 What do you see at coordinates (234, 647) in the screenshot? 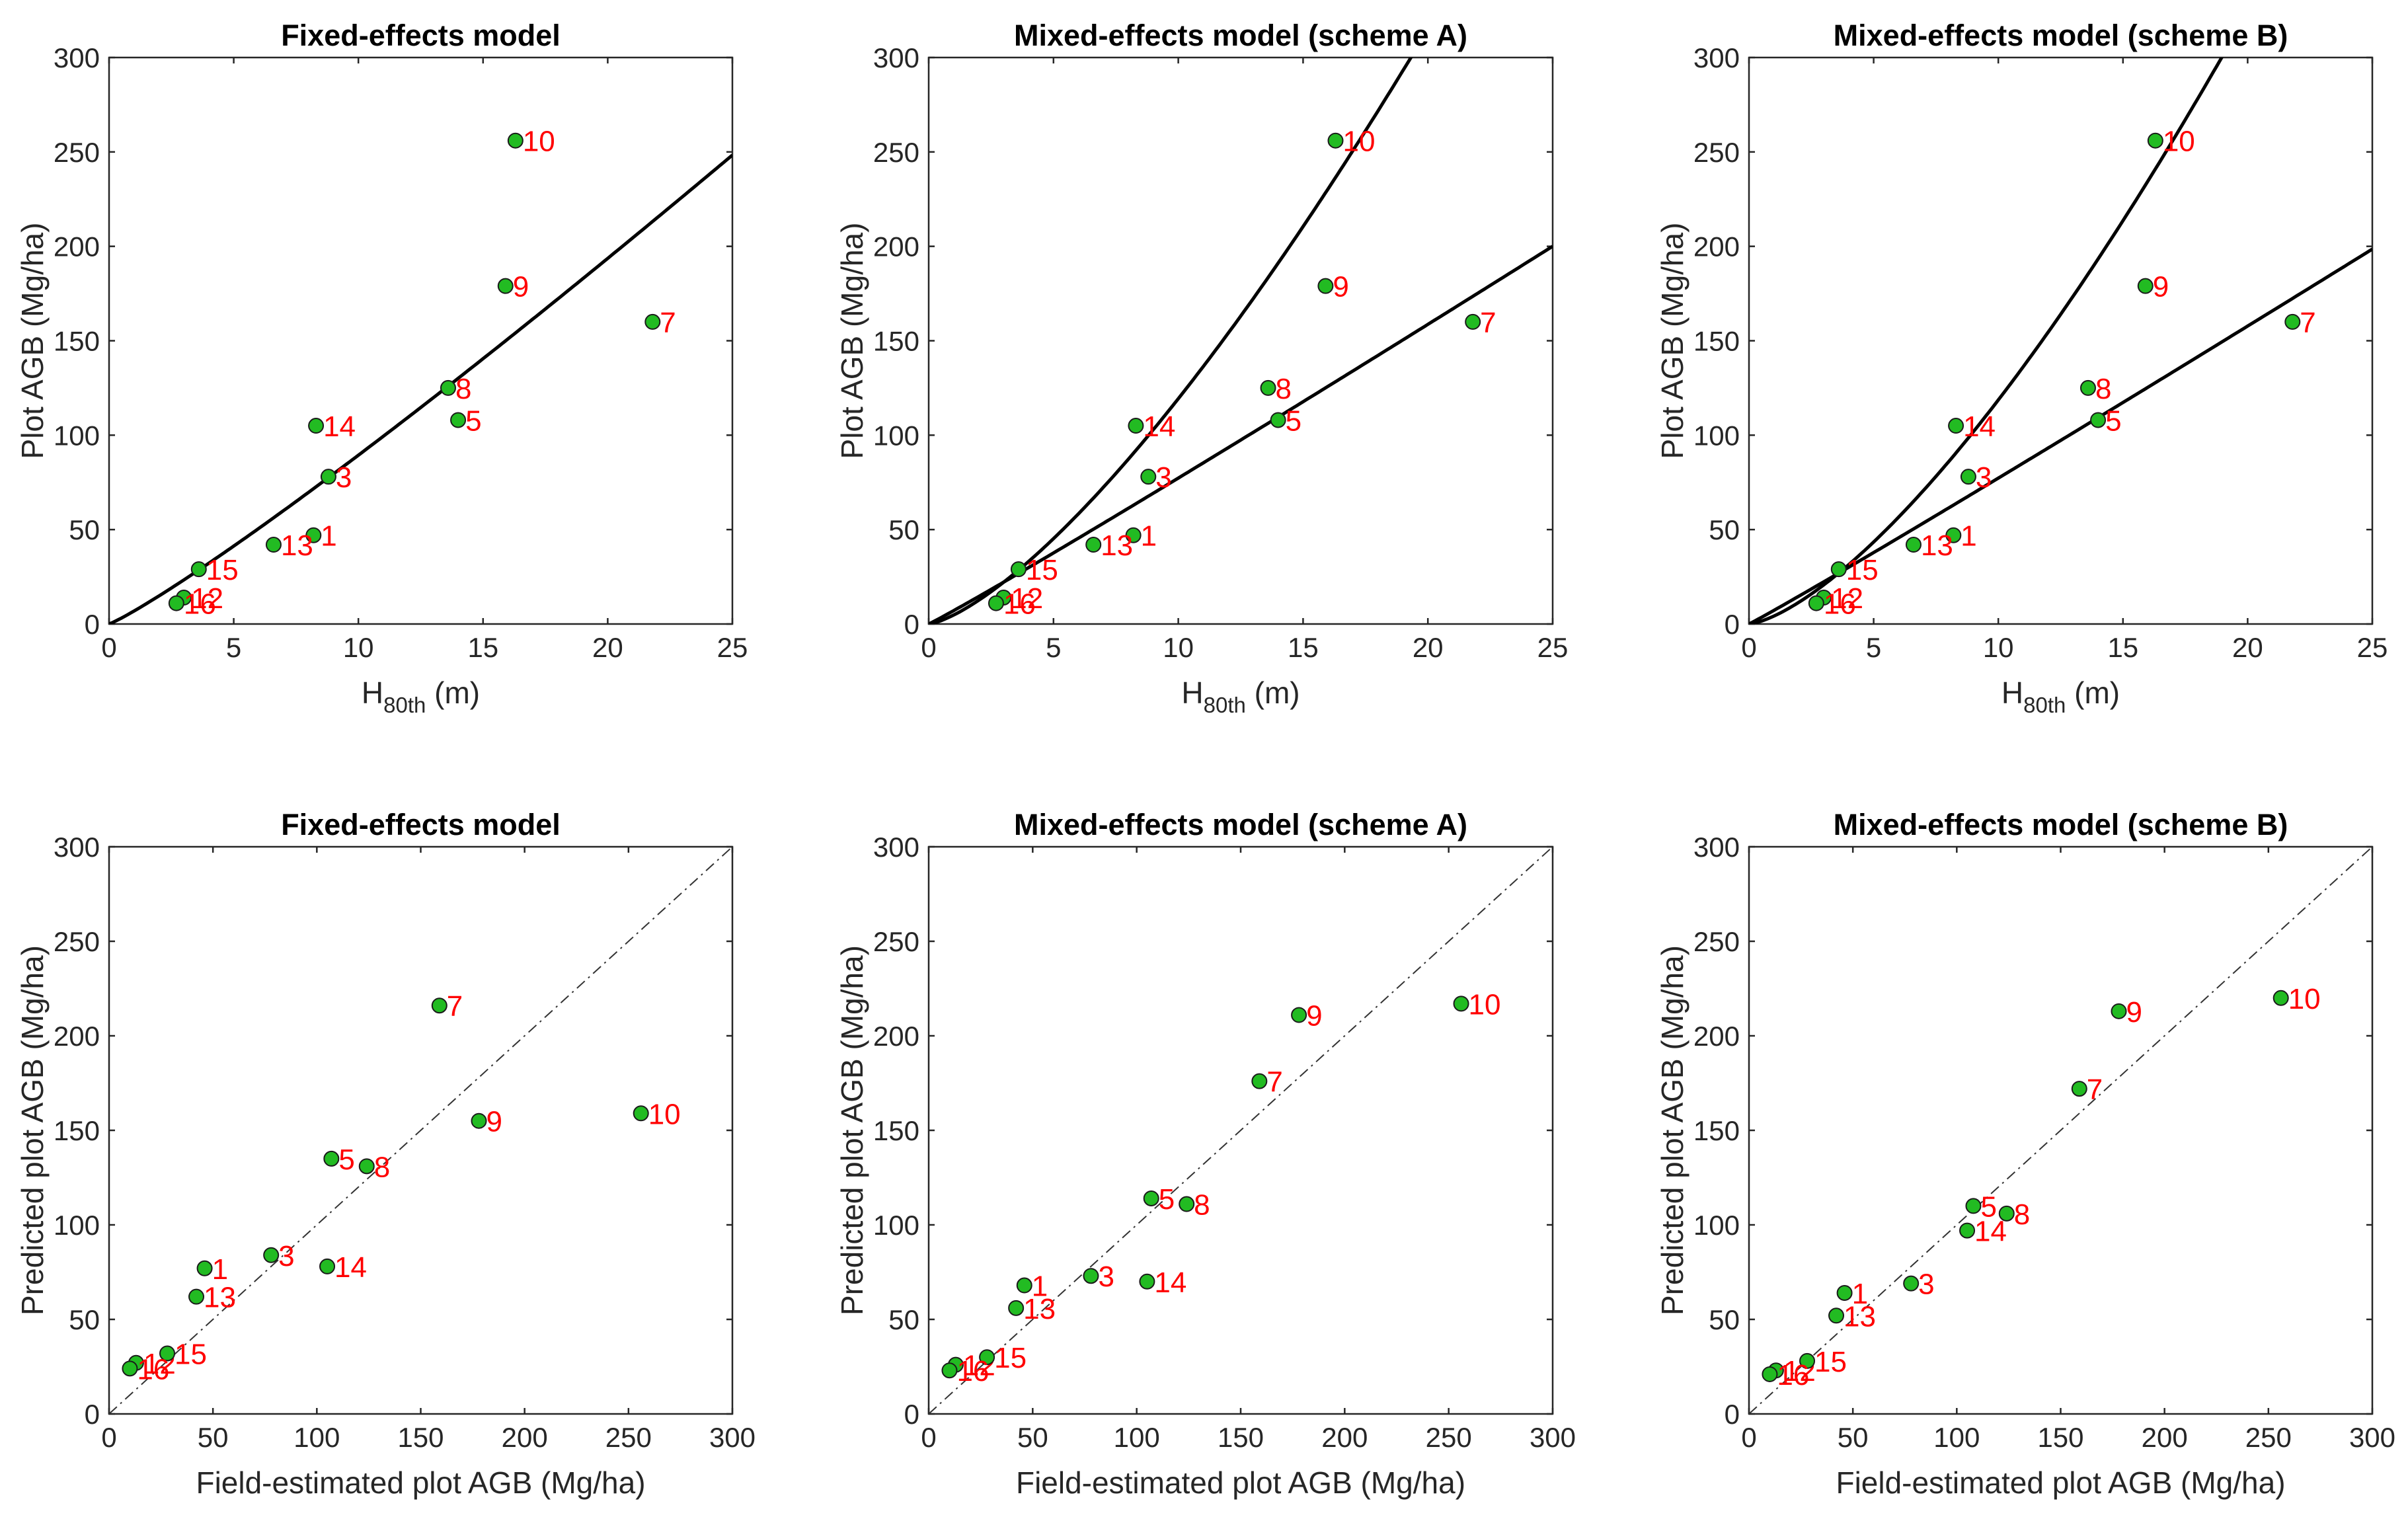
I see `x-tick-label: 5` at bounding box center [234, 647].